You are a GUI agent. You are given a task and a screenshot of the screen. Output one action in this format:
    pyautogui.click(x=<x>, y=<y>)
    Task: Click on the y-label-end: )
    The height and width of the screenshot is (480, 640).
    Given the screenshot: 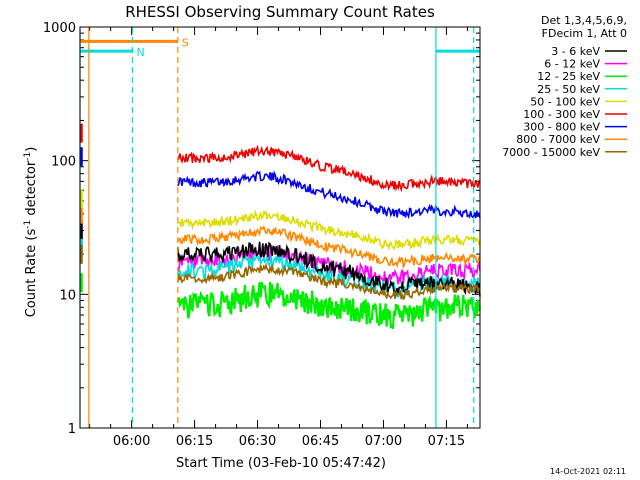 What is the action you would take?
    pyautogui.click(x=31, y=149)
    